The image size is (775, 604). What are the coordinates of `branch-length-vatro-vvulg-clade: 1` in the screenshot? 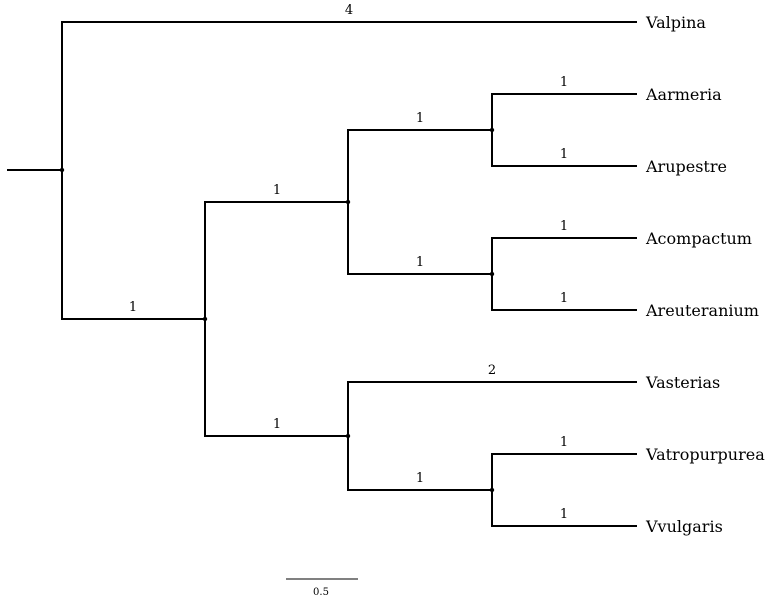 It's located at (420, 478).